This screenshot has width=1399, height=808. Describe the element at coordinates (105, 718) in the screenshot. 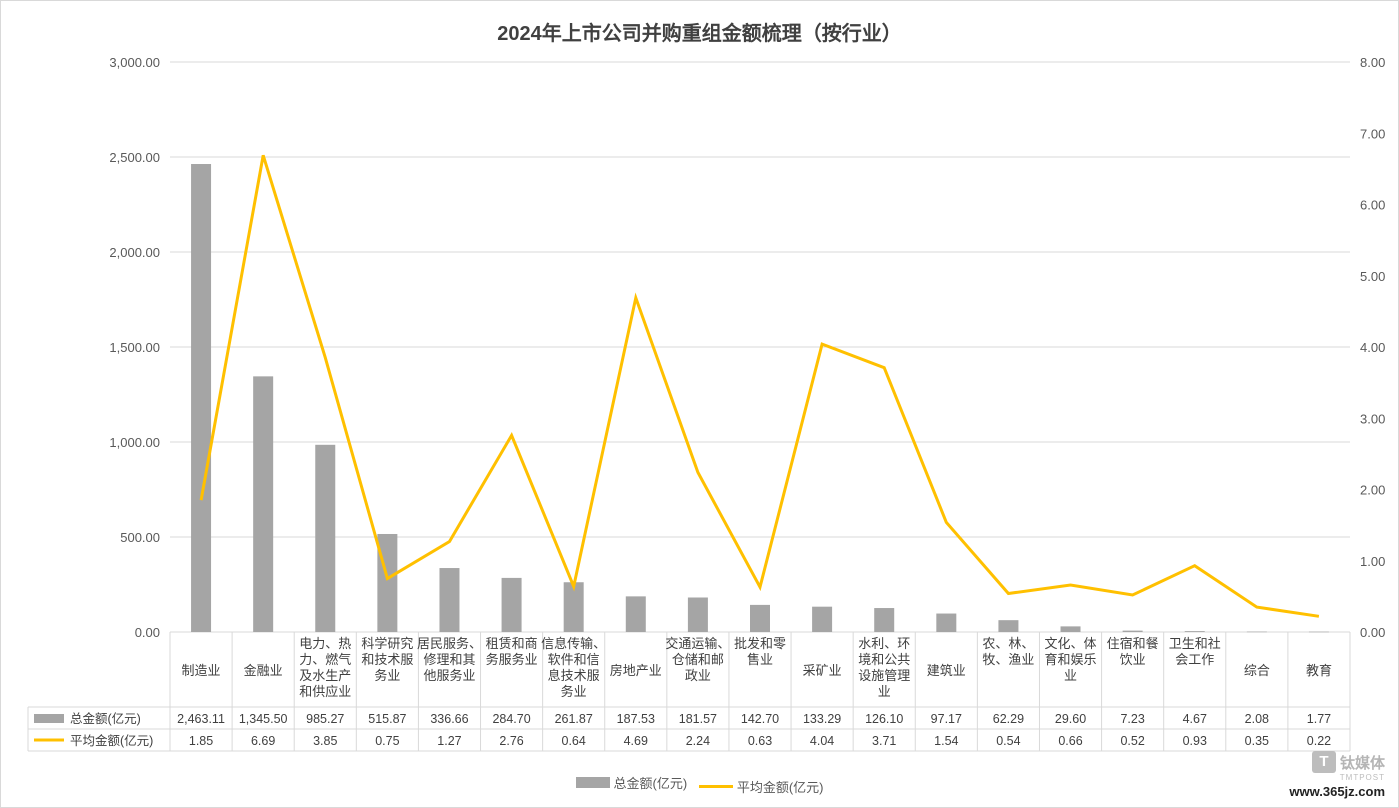

I see `table-row-header-total: 总金额(亿元)` at that location.